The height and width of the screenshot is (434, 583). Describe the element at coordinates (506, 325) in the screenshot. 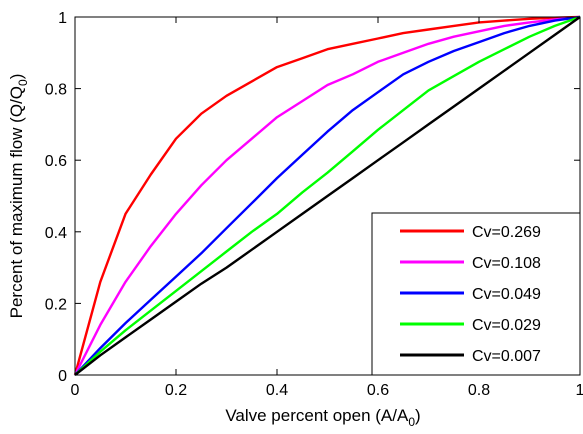

I see `legend-label-4: Cv=0.029` at that location.